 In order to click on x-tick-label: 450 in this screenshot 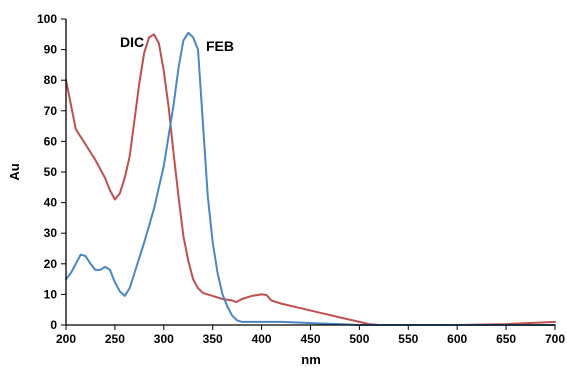, I will do `click(310, 339)`.